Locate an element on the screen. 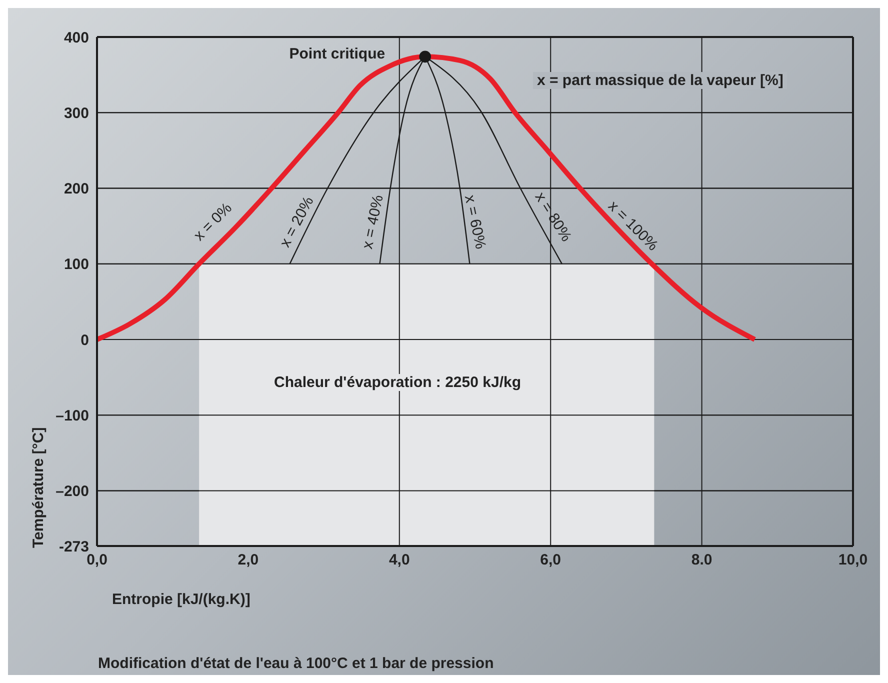  annotation: x = 60% is located at coordinates (475, 222).